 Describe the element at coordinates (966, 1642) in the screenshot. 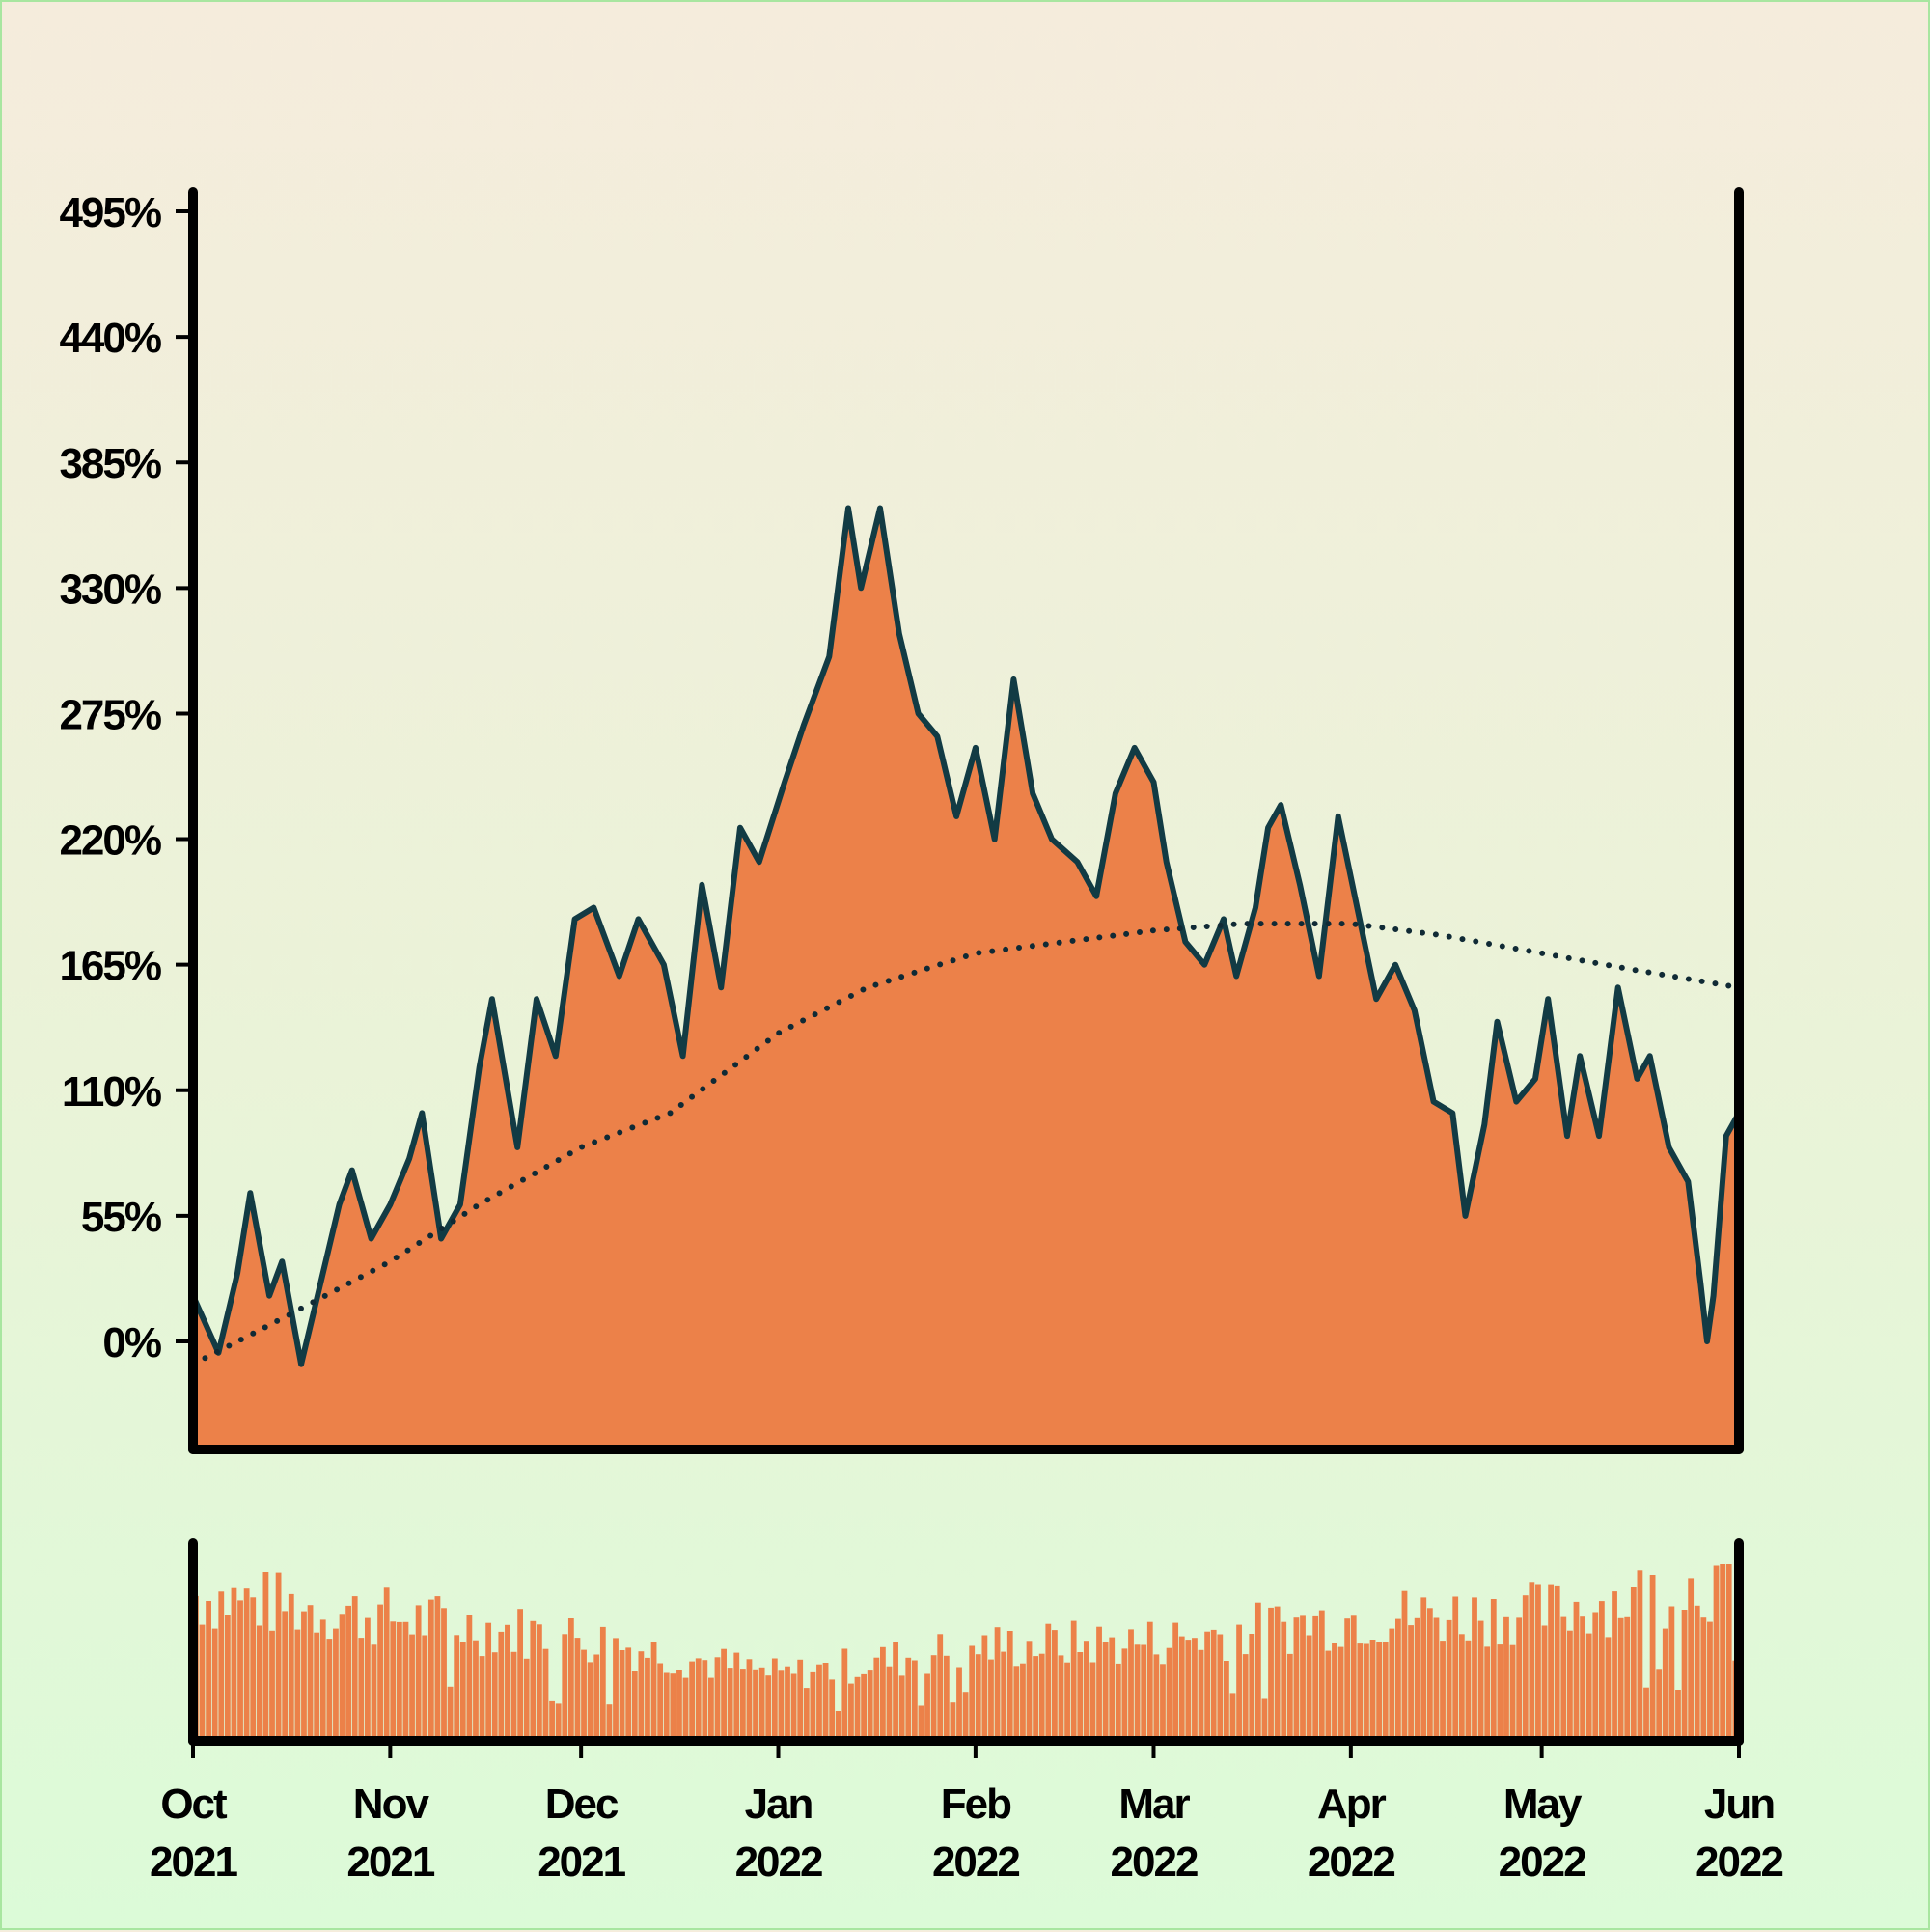

I see `volume-axis-frame` at that location.